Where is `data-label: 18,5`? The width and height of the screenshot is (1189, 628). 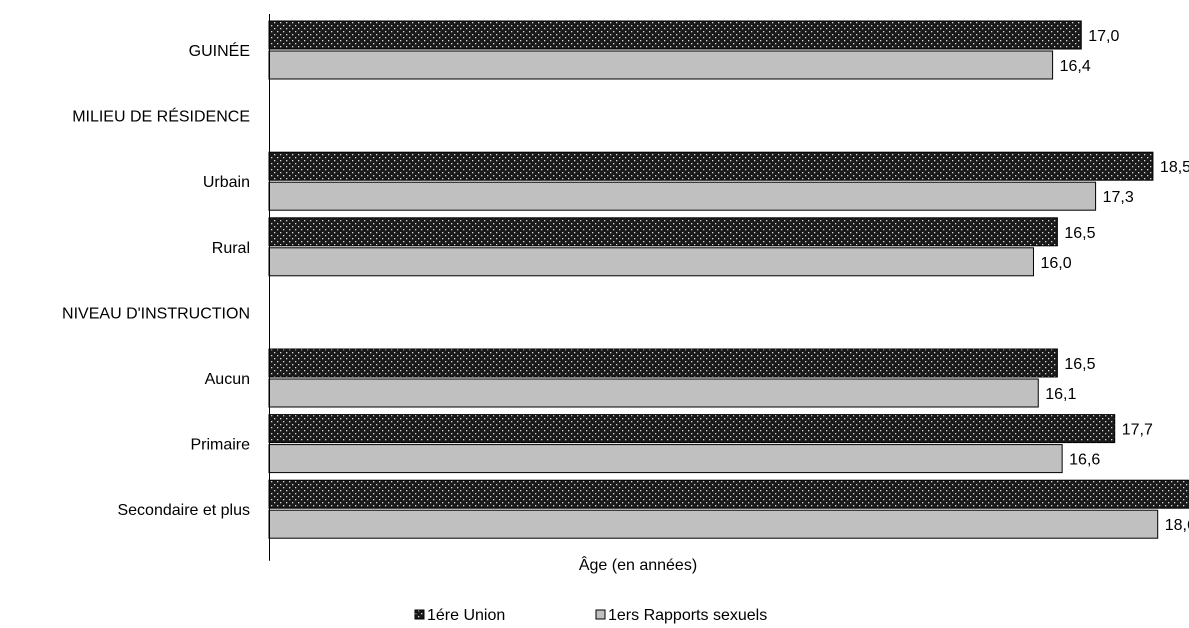 data-label: 18,5 is located at coordinates (1174, 167).